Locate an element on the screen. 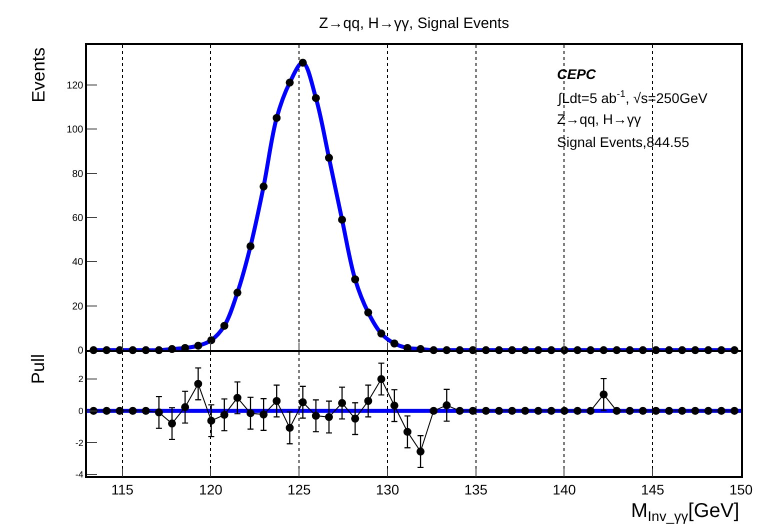 Image resolution: width=765 pixels, height=528 pixels. chart-title: Z→qq, H→γγ, Signal Events is located at coordinates (414, 23).